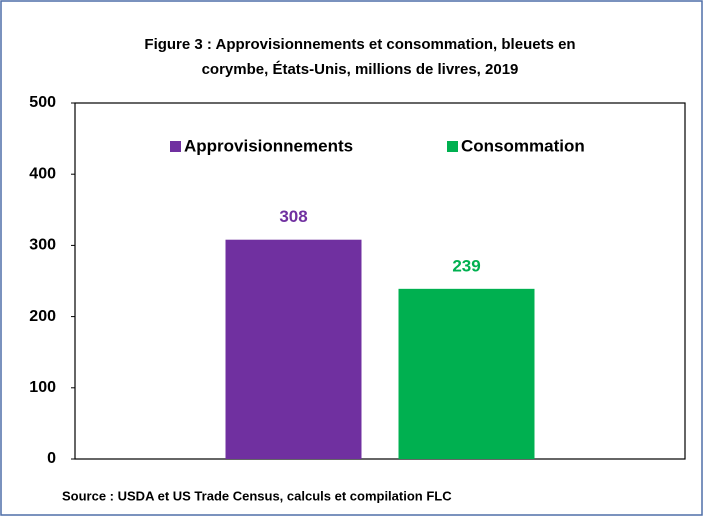 Image resolution: width=703 pixels, height=516 pixels. I want to click on y-tick-label: 0, so click(51, 458).